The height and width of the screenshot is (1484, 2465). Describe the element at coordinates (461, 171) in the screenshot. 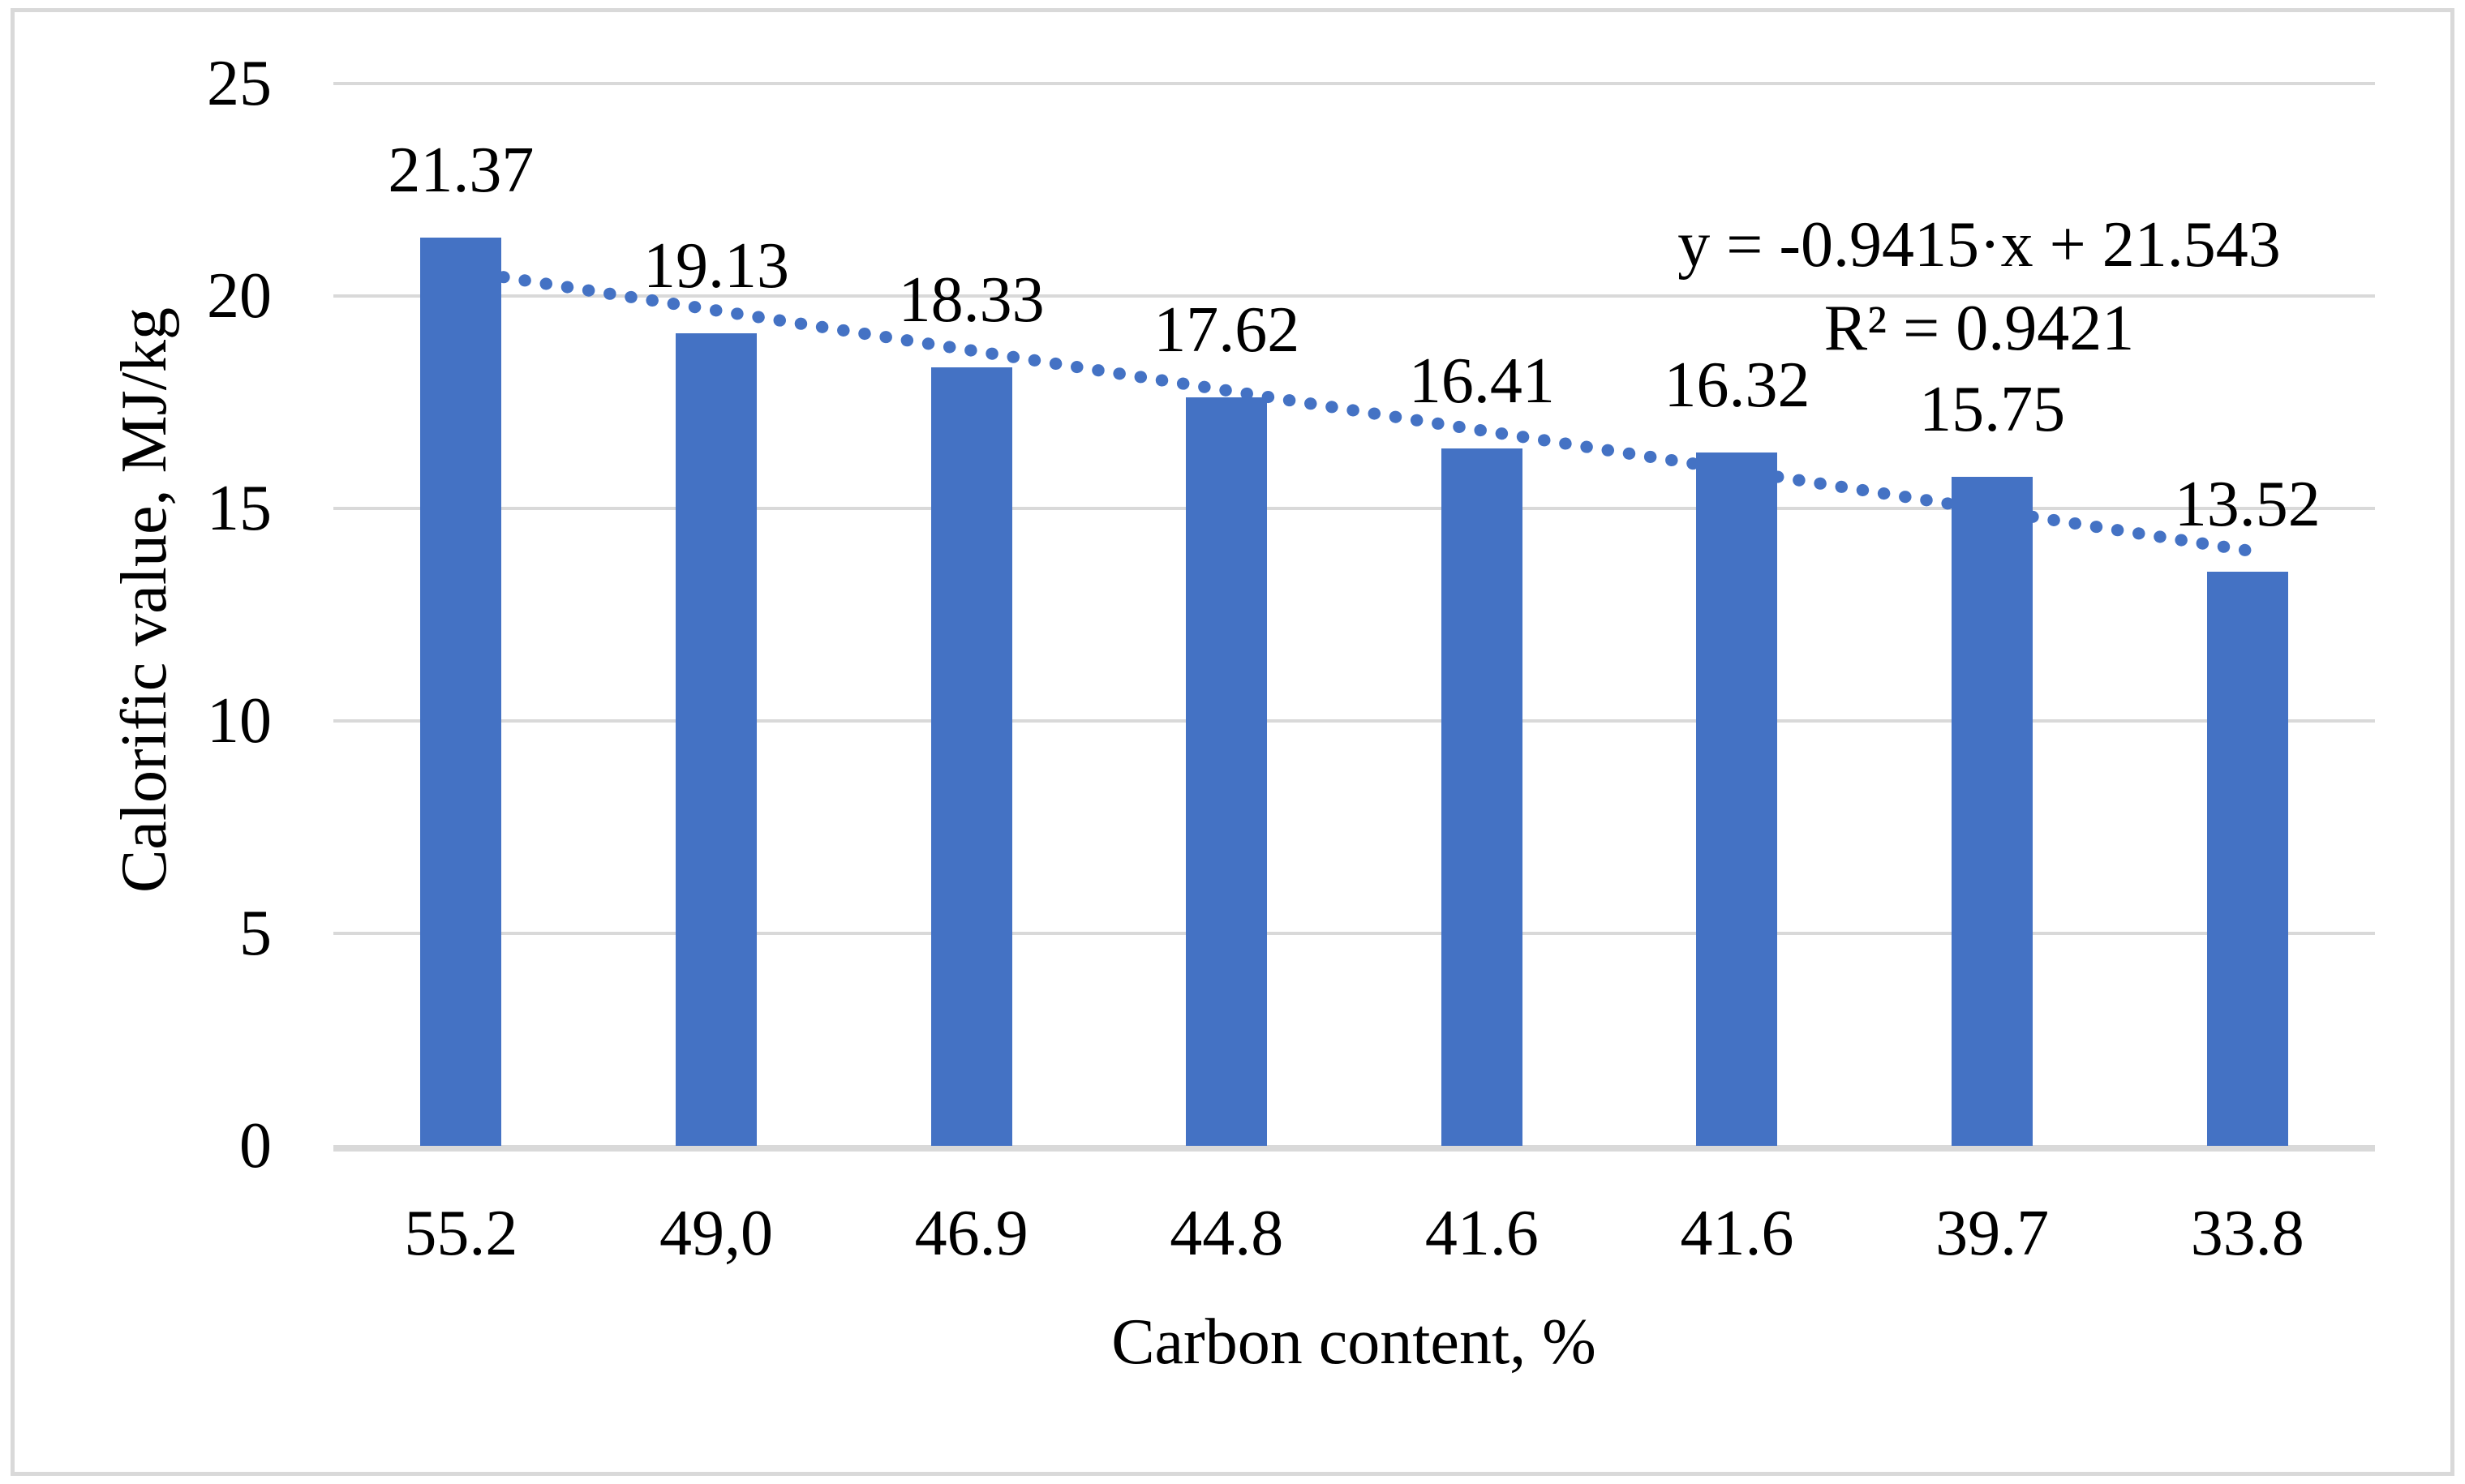

I see `bar-value-label: 21.37` at that location.